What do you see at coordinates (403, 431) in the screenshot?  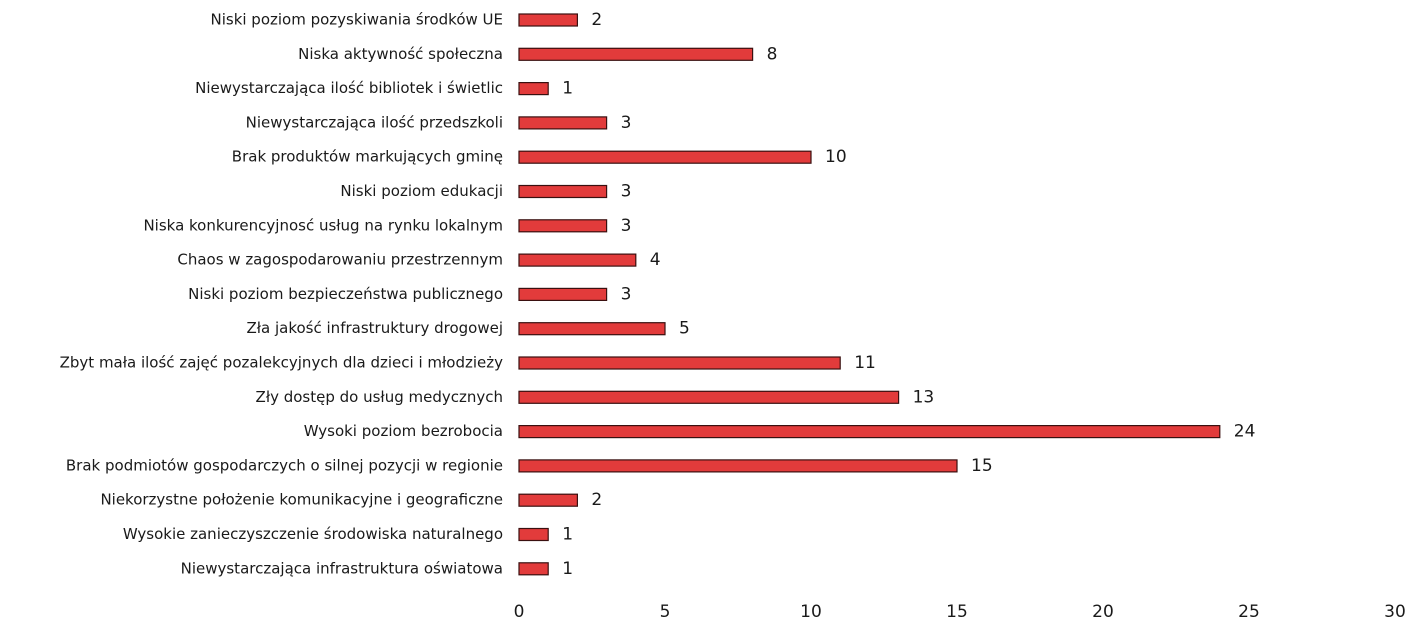 I see `y-tick-label: Wysoki poziom bezrobocia` at bounding box center [403, 431].